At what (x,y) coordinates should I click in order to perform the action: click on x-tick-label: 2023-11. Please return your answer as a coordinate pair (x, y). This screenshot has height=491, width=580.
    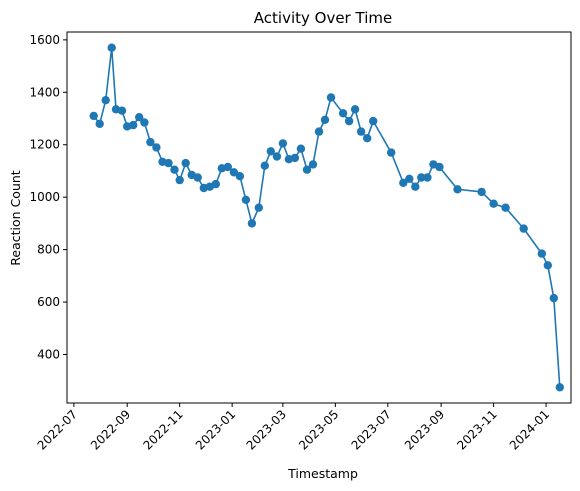
    Looking at the image, I should click on (476, 429).